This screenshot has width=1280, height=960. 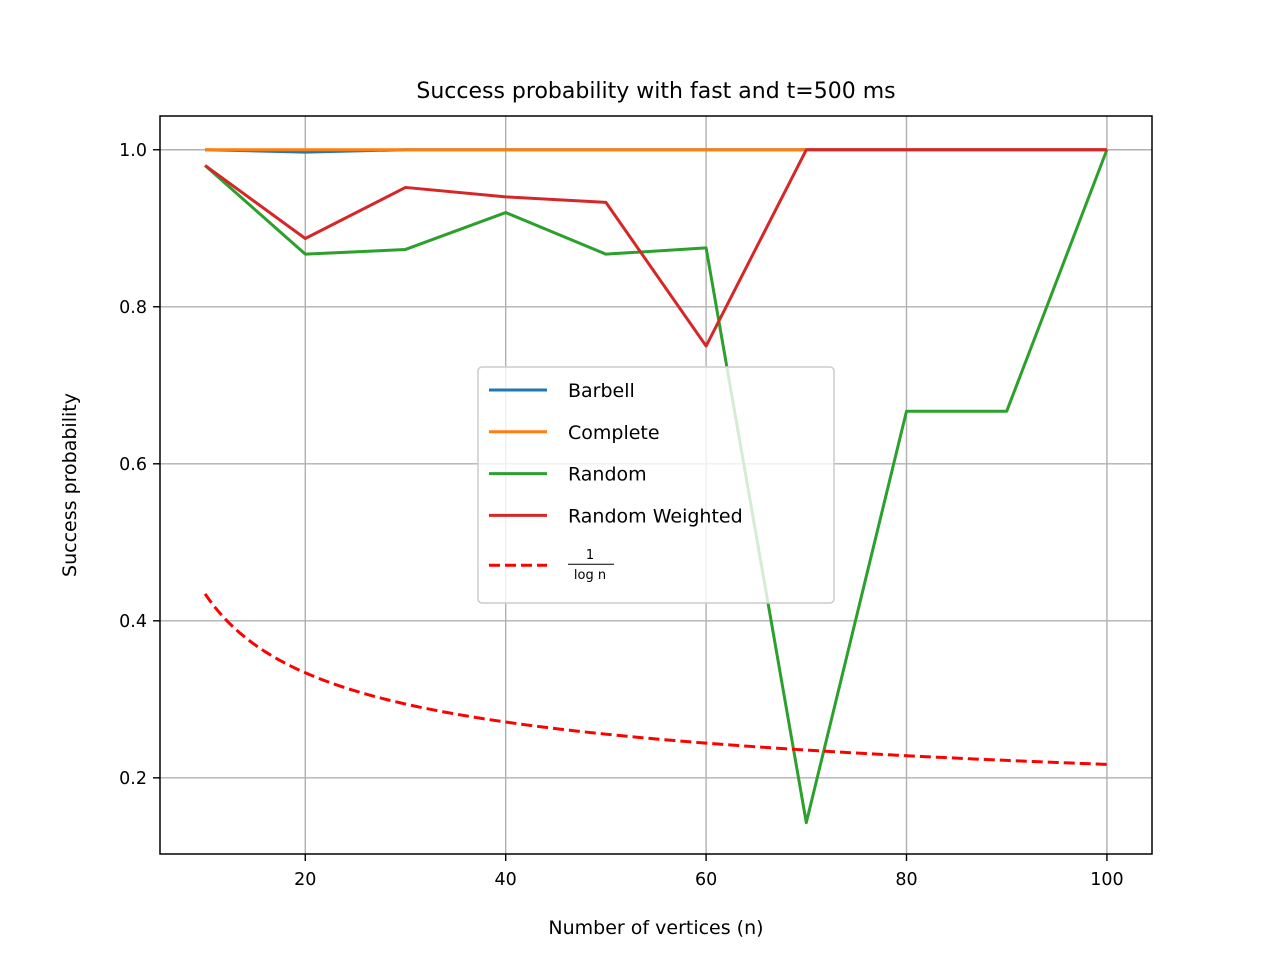 I want to click on legend-label-numerator: 1, so click(x=590, y=555).